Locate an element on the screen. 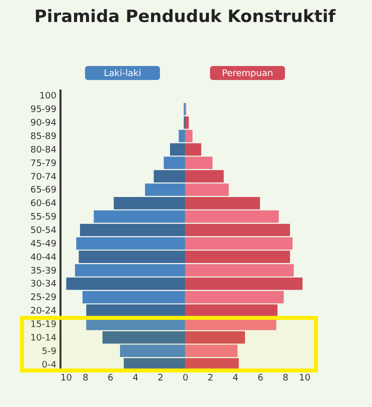 Image resolution: width=372 pixels, height=407 pixels. y-tick-label: 75-79 is located at coordinates (43, 163).